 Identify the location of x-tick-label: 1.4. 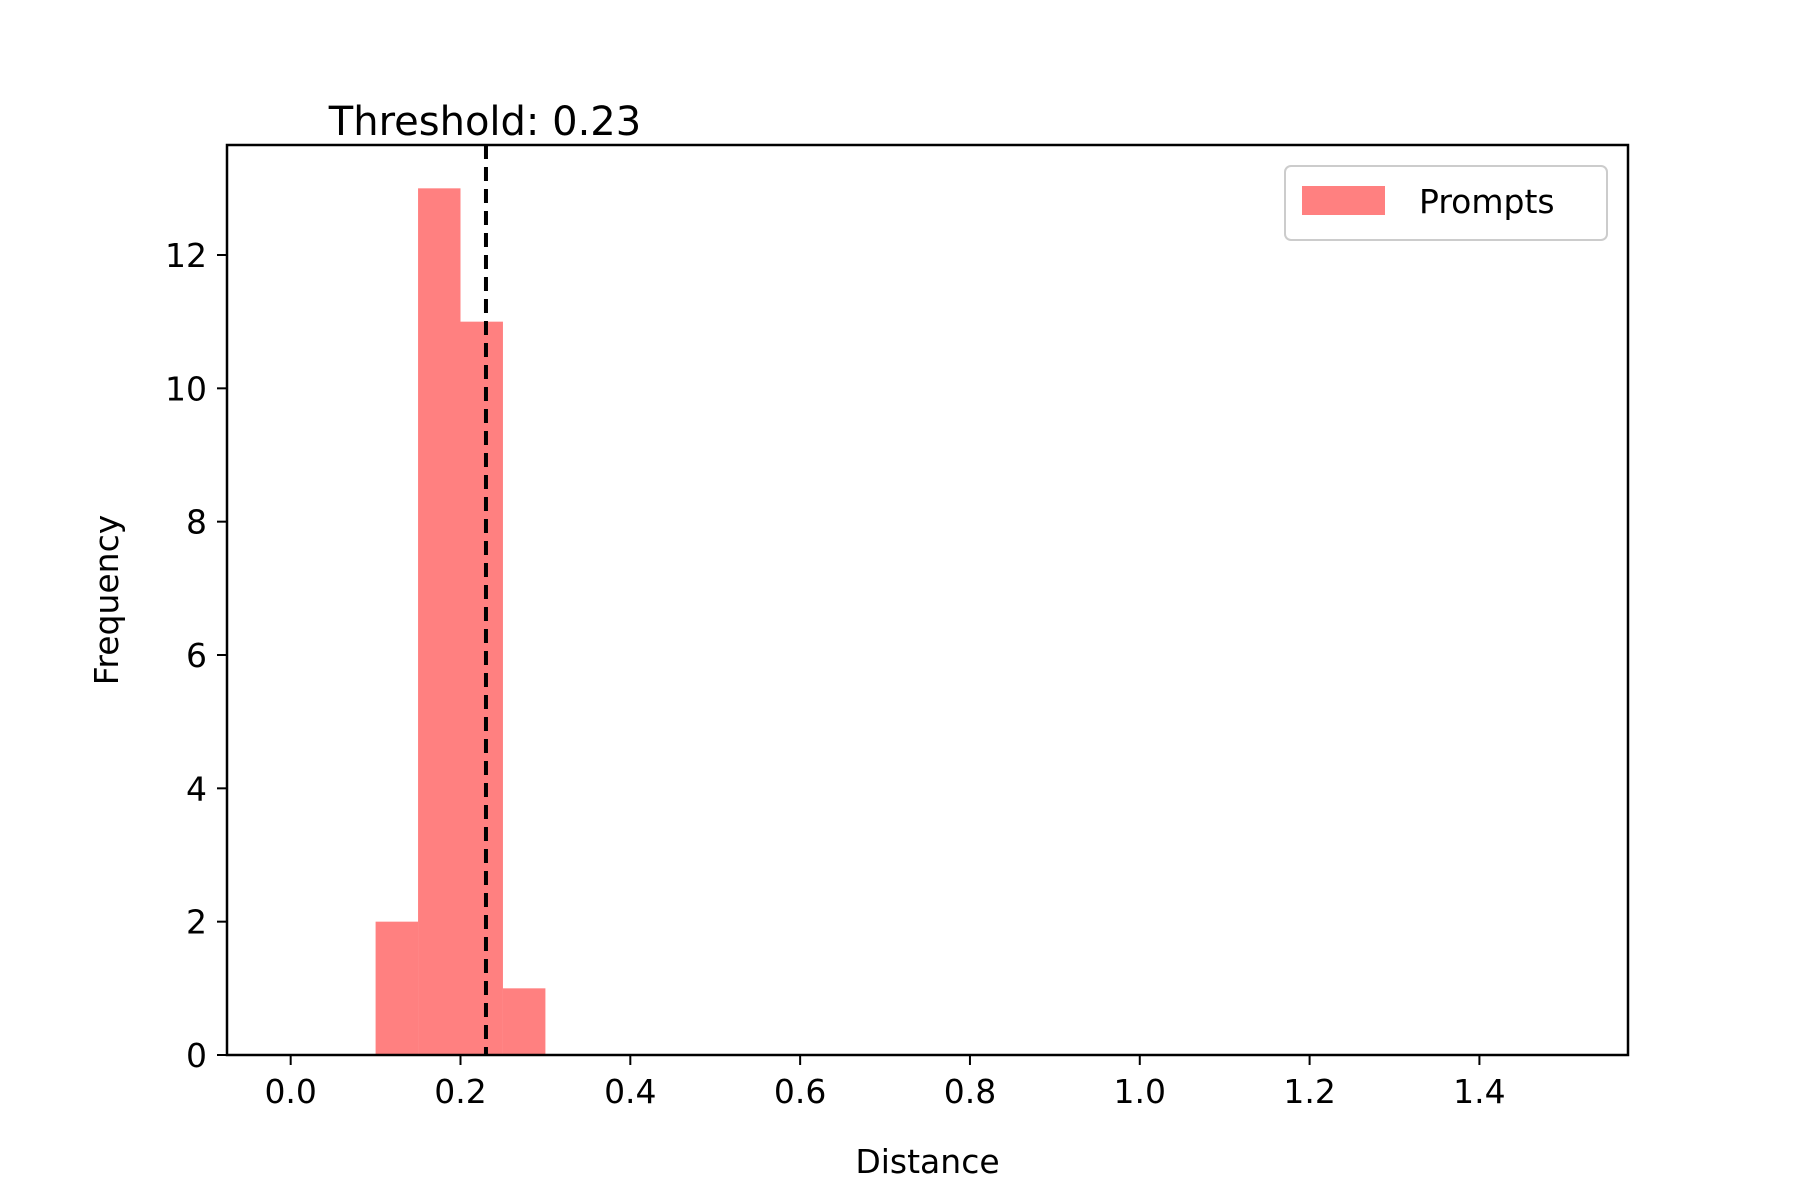
(1479, 1091).